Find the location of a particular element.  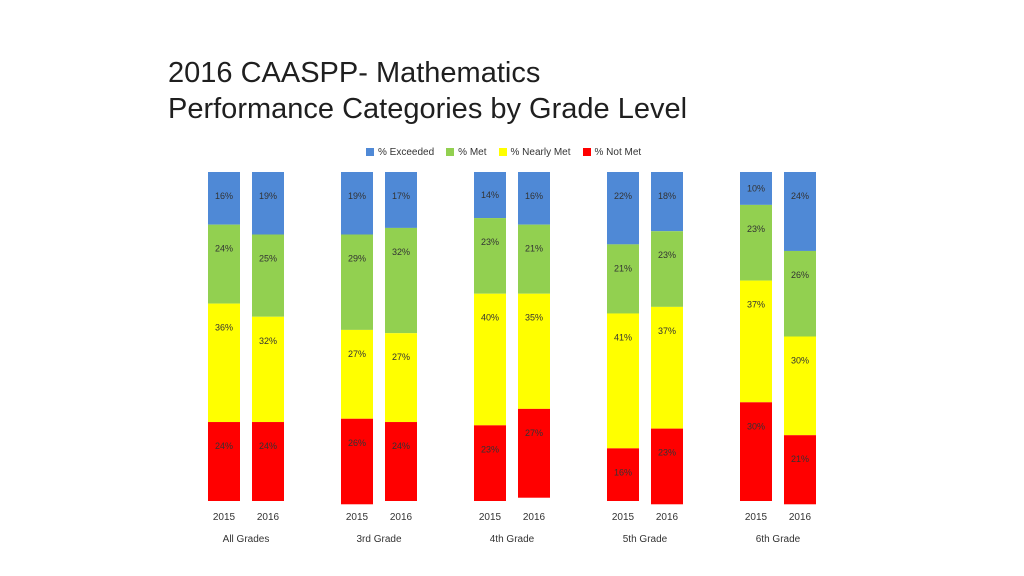

bar-segment-3rd-grade-2016-not-met is located at coordinates (401, 461).